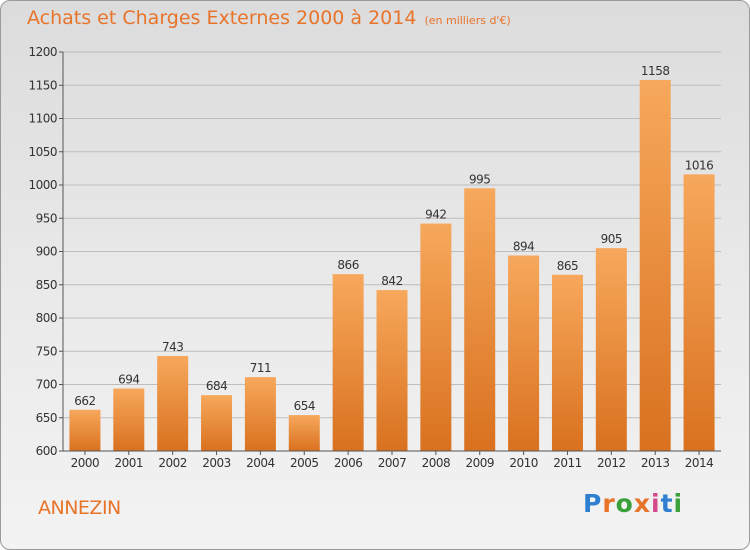 The width and height of the screenshot is (750, 550). I want to click on proxiti-logo: Proxiti, so click(633, 503).